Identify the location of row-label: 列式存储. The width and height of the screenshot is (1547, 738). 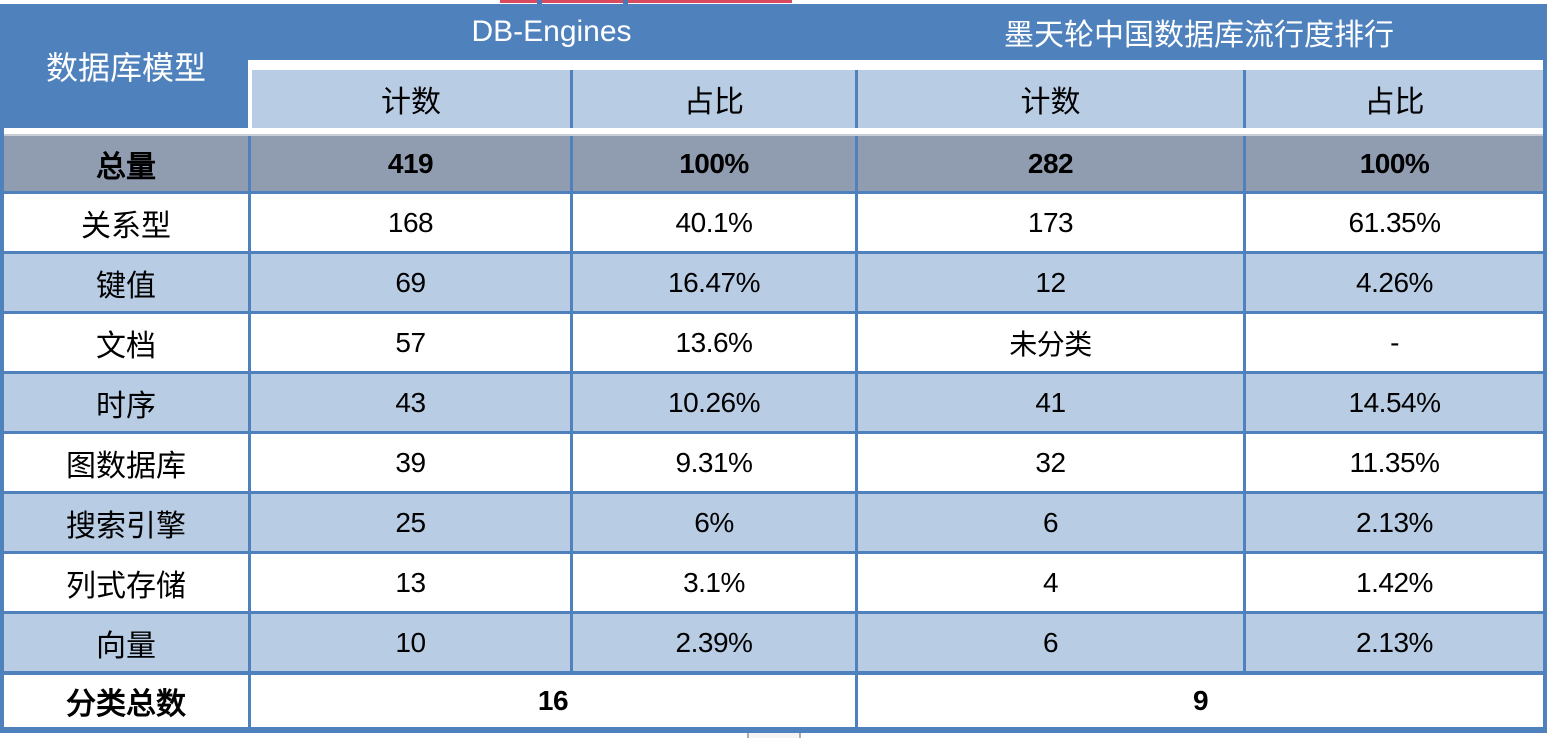
(126, 582).